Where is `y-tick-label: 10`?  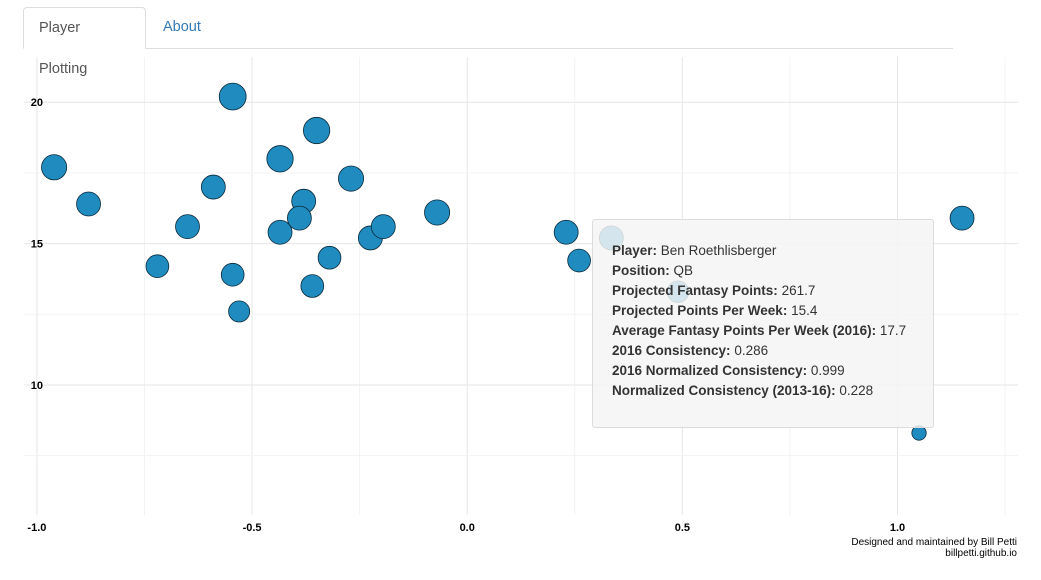
y-tick-label: 10 is located at coordinates (37, 386).